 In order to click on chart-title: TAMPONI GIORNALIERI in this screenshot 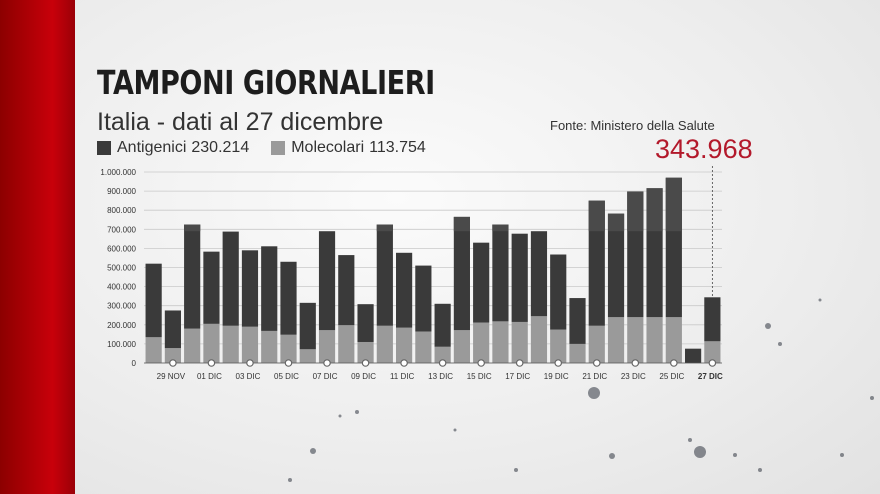, I will do `click(266, 82)`.